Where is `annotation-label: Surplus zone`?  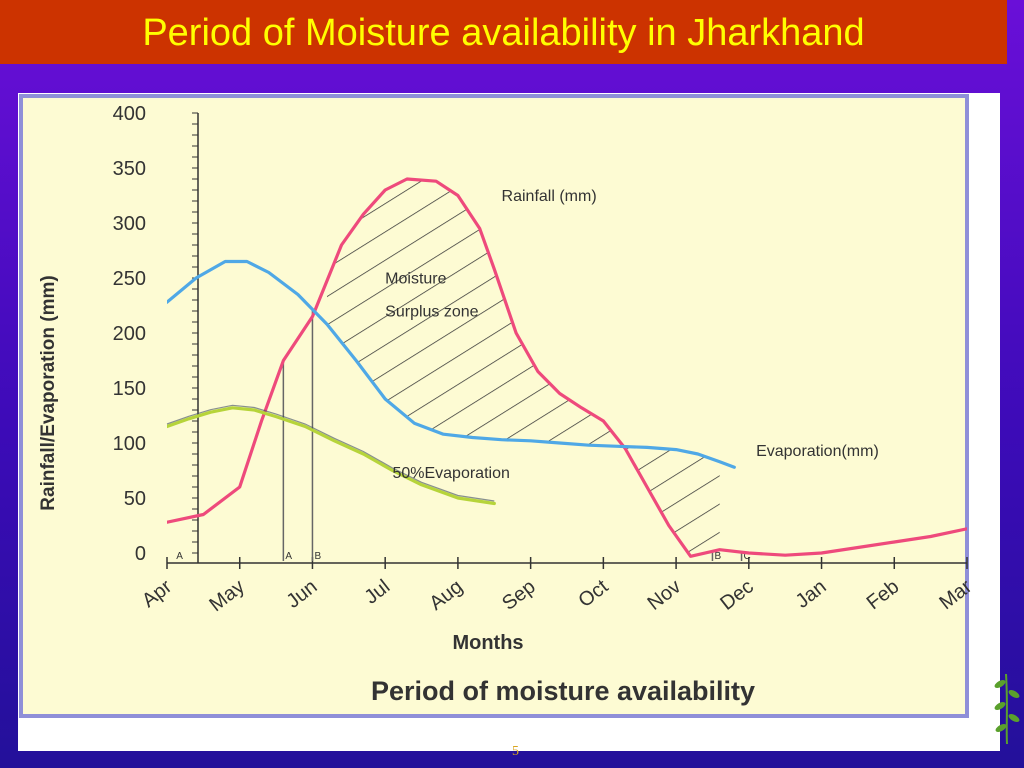
annotation-label: Surplus zone is located at coordinates (431, 312).